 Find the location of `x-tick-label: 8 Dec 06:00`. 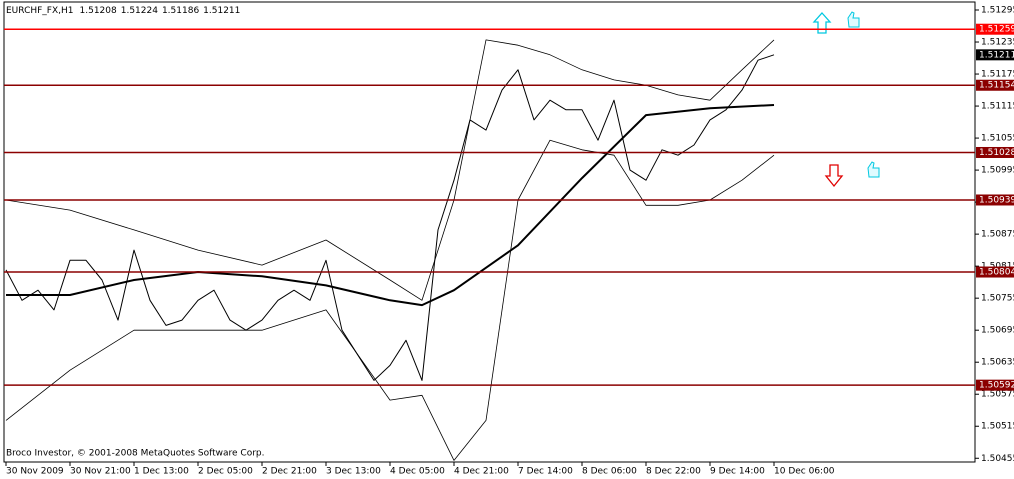

x-tick-label: 8 Dec 06:00 is located at coordinates (609, 472).